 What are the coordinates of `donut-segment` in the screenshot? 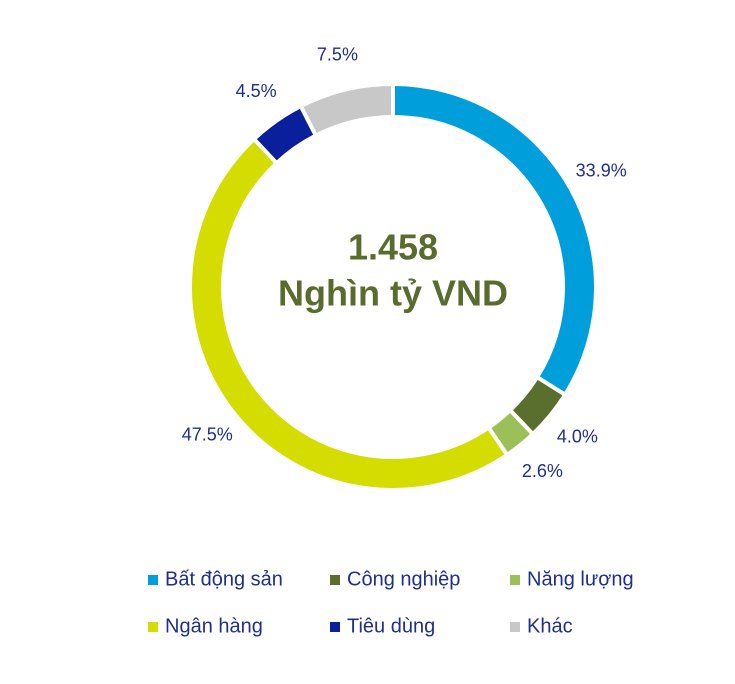 It's located at (346, 110).